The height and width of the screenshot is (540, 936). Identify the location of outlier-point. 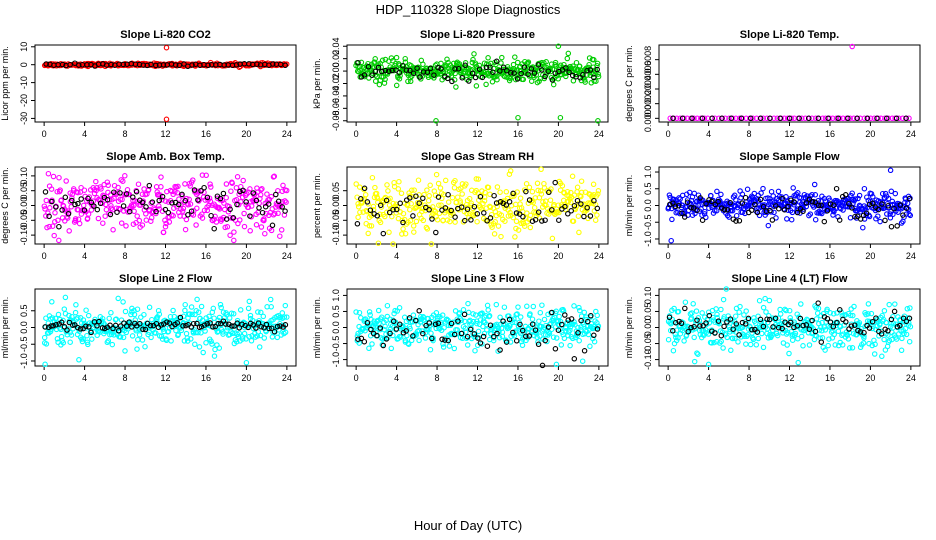
(558, 46).